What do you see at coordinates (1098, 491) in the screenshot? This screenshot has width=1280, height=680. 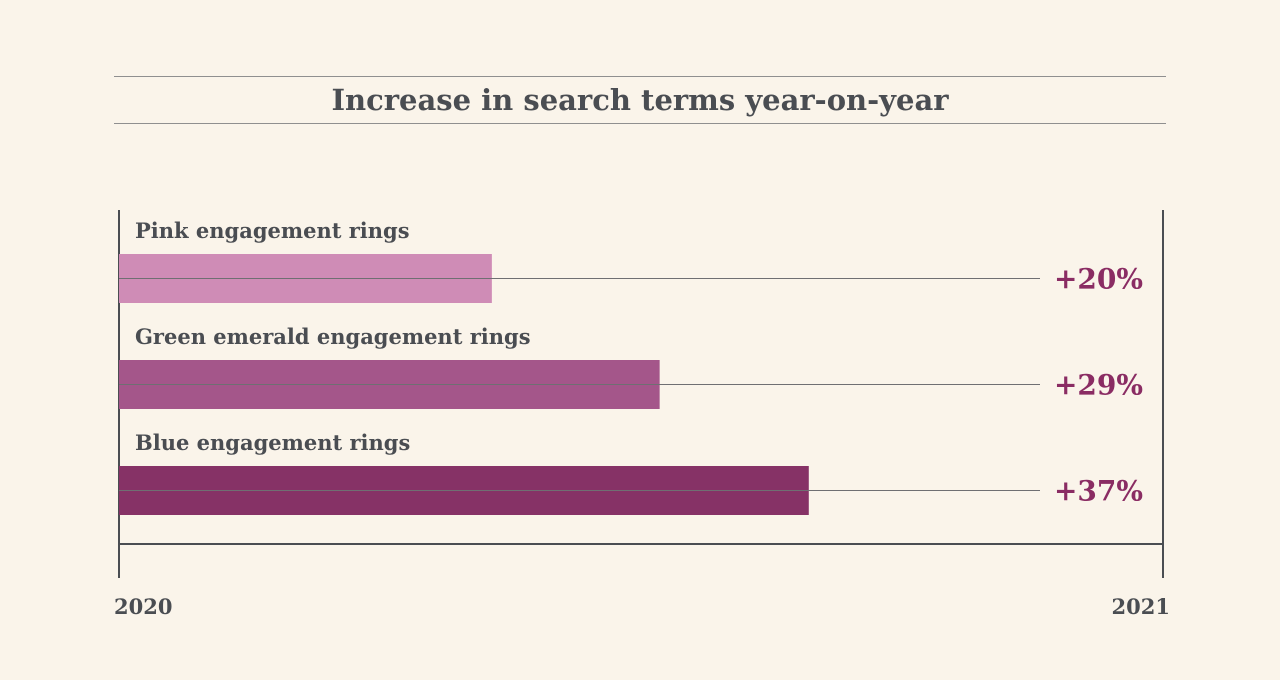 I see `value-label: +37%` at bounding box center [1098, 491].